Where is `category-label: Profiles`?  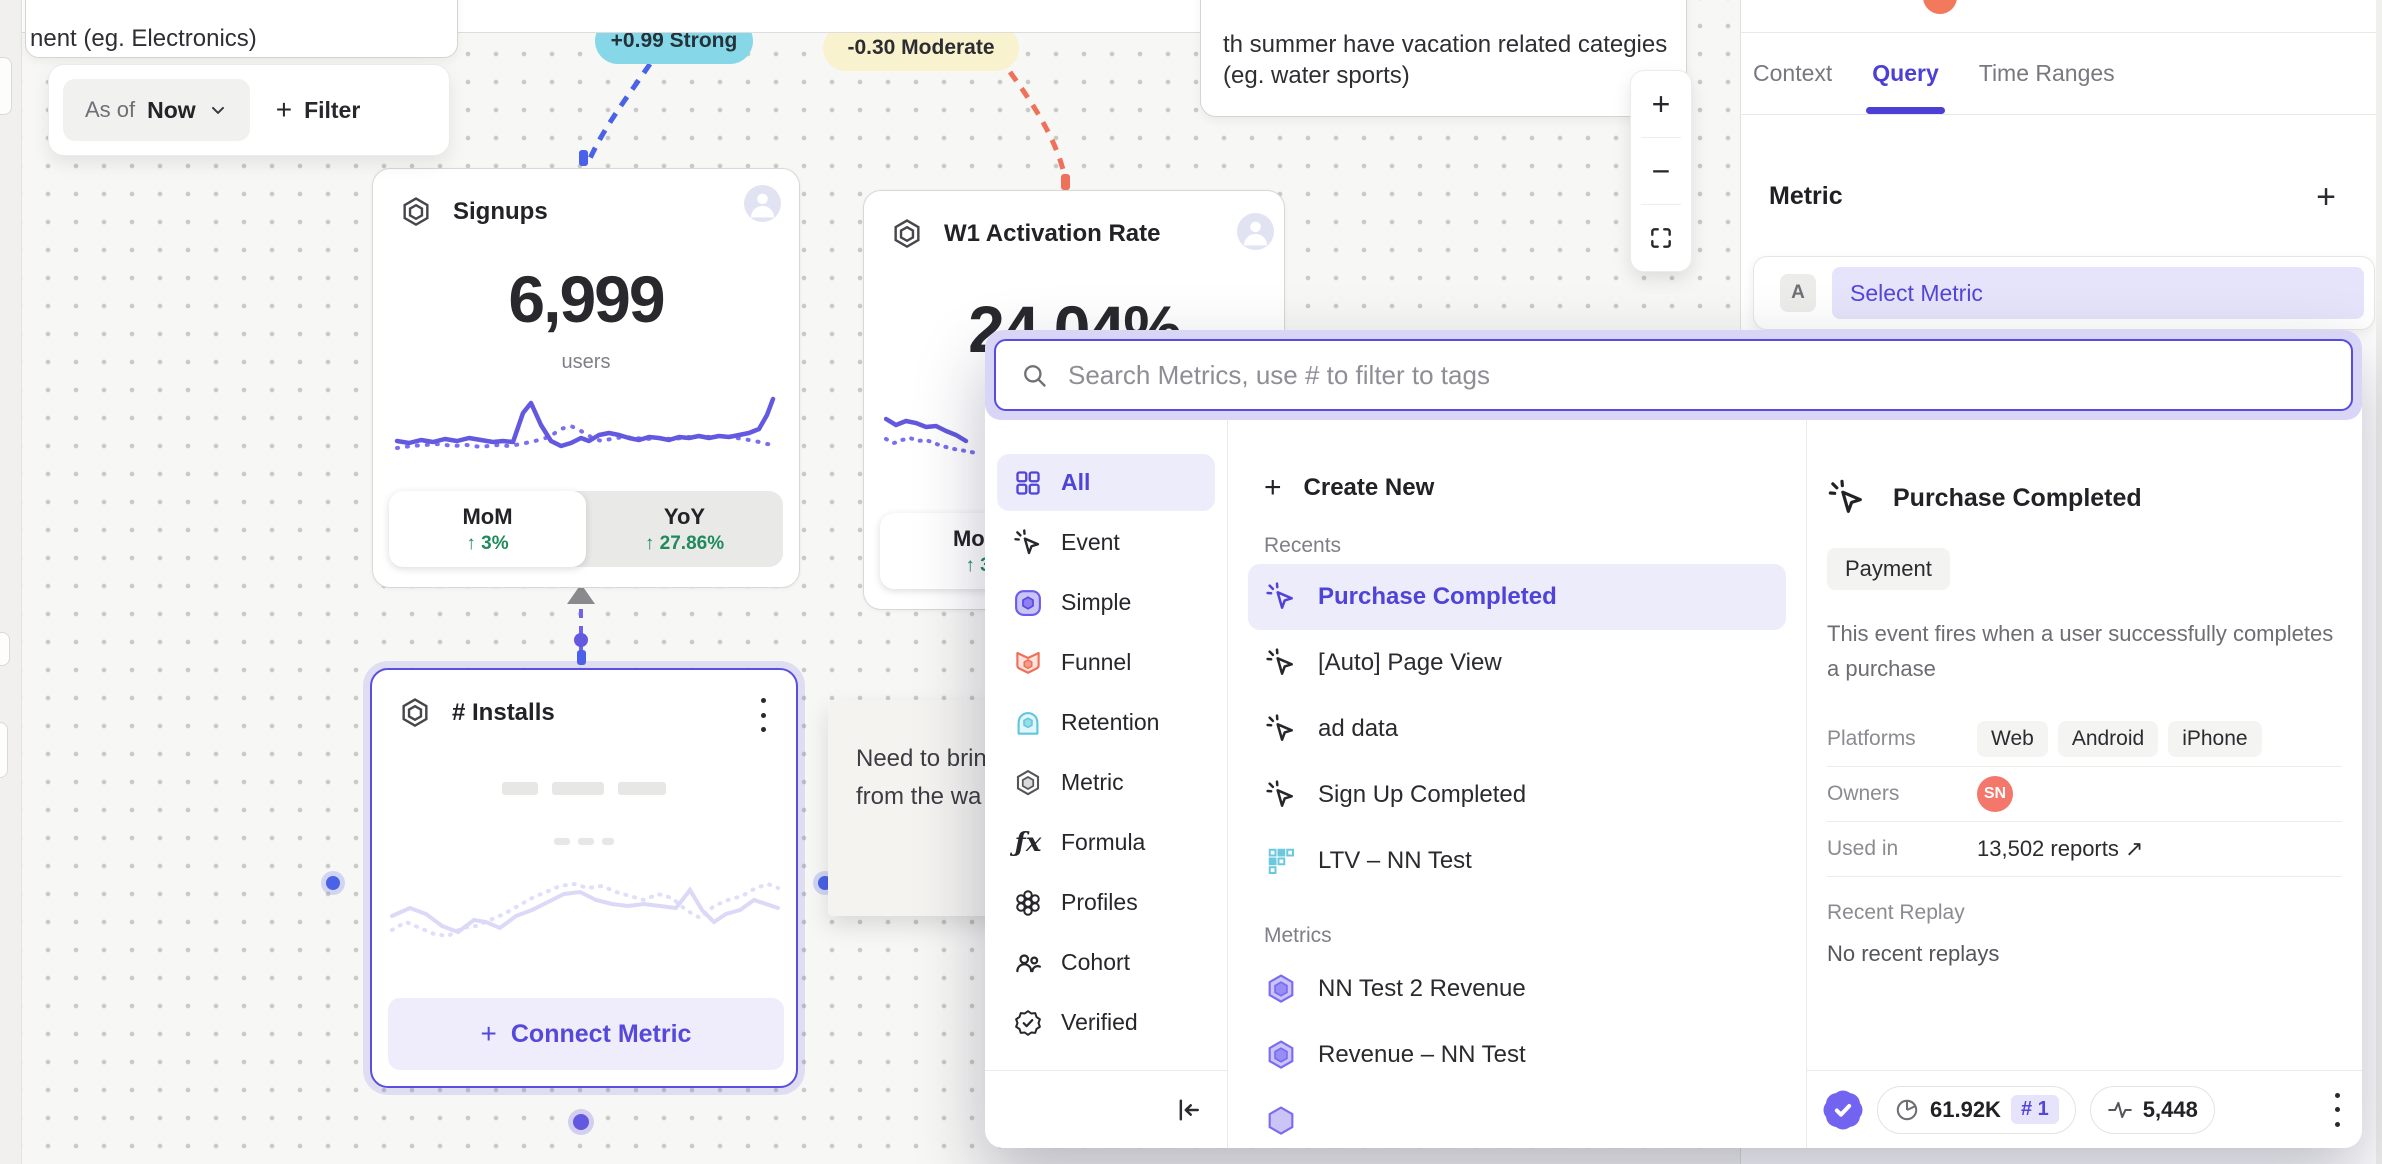
category-label: Profiles is located at coordinates (1099, 902).